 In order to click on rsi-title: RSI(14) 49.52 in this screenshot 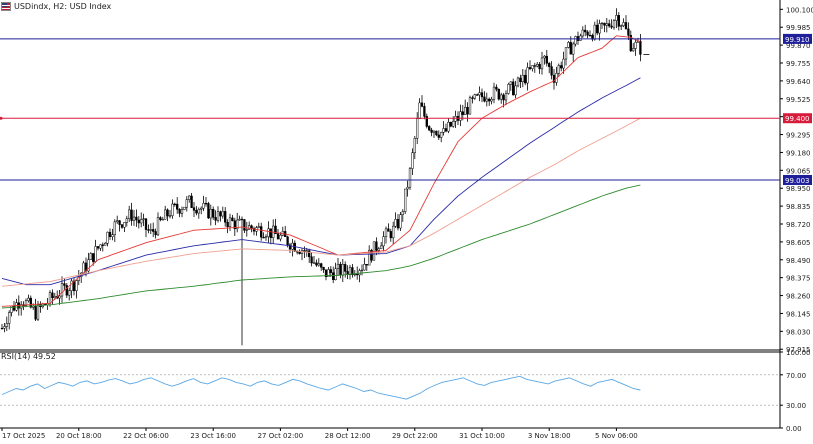, I will do `click(28, 356)`.